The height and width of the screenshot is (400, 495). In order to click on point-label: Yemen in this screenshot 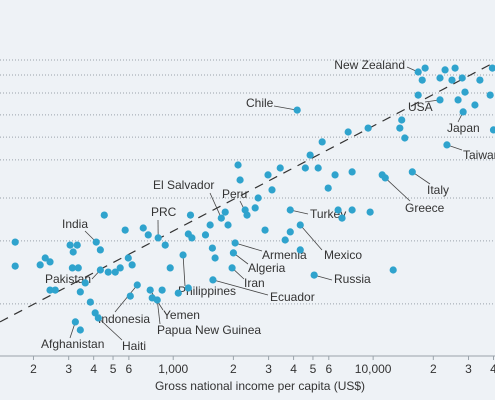, I will do `click(181, 315)`.